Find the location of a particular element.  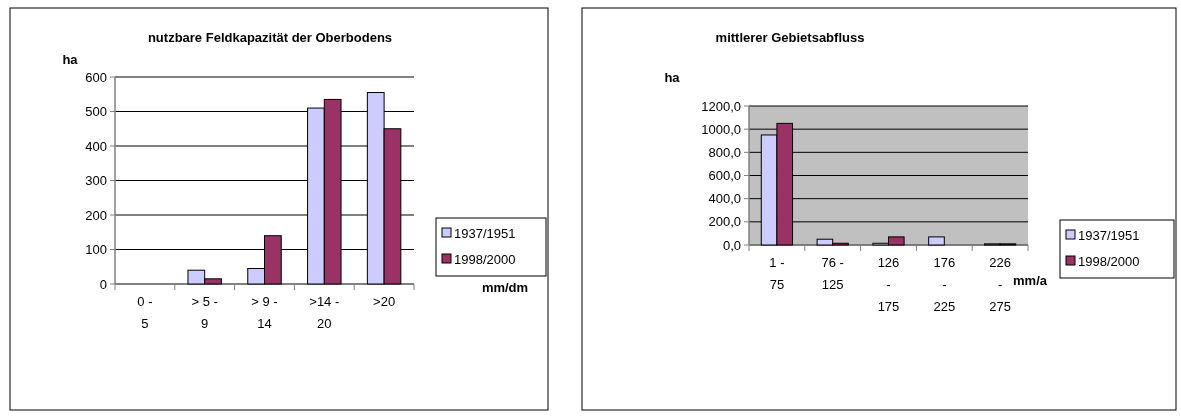

x-axis-title: mm/dm is located at coordinates (505, 287).